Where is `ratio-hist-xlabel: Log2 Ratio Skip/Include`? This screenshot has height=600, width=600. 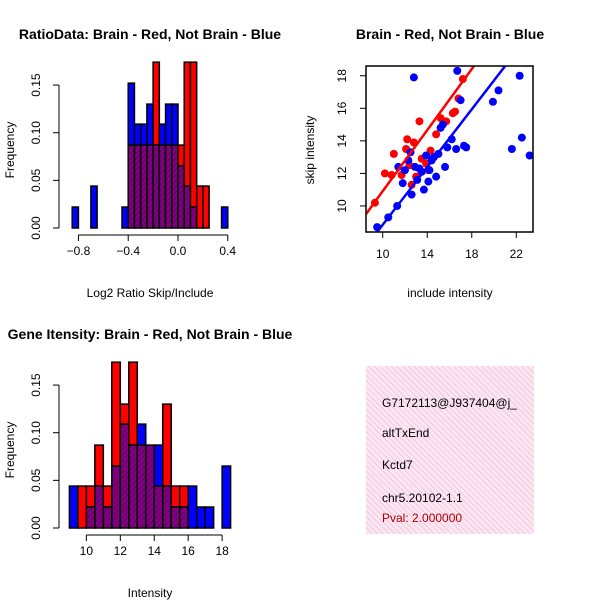 ratio-hist-xlabel: Log2 Ratio Skip/Include is located at coordinates (150, 293).